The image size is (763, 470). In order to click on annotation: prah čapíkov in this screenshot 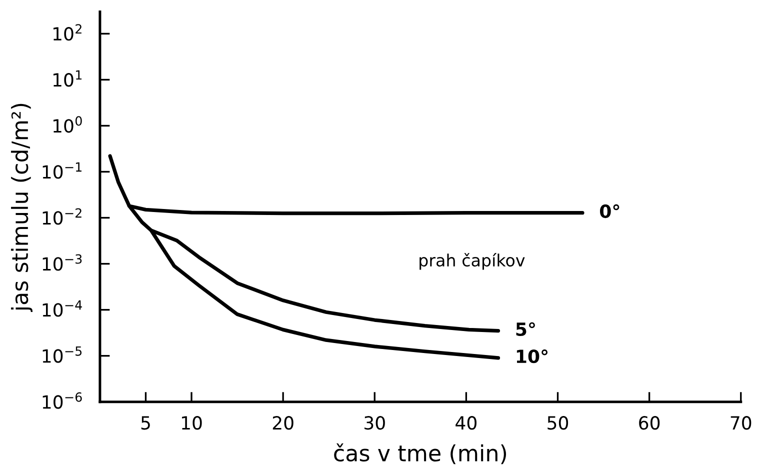, I will do `click(472, 261)`.